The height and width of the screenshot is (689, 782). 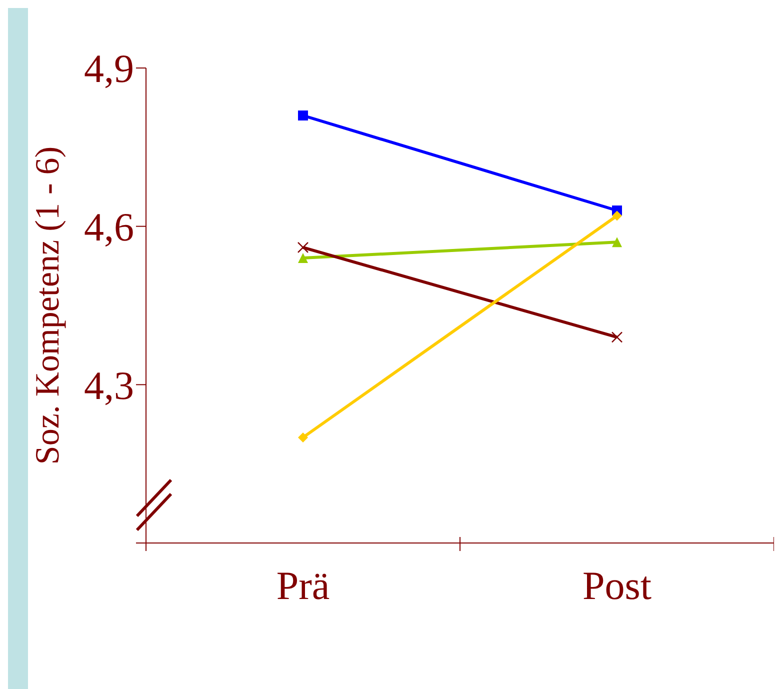 I want to click on y-tick-label: 4,6, so click(x=109, y=227).